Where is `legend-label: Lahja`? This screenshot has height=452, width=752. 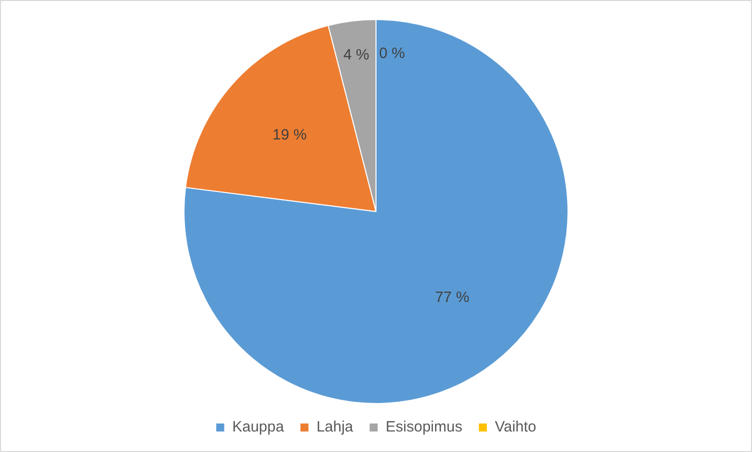
legend-label: Lahja is located at coordinates (335, 427).